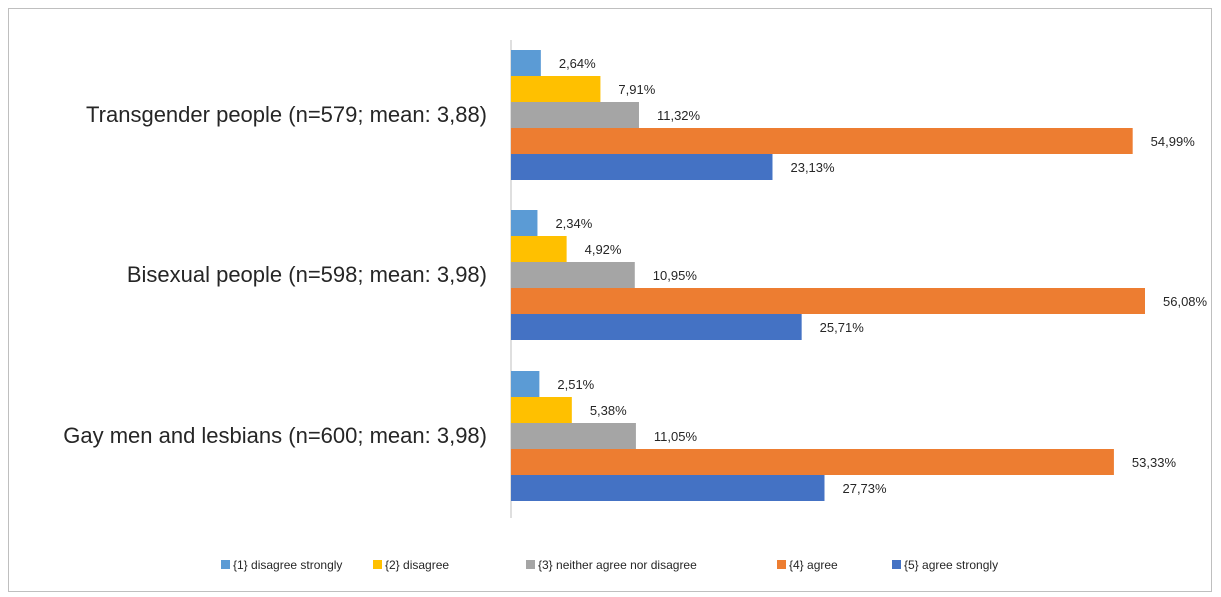  I want to click on data-label: 2,64%, so click(577, 63).